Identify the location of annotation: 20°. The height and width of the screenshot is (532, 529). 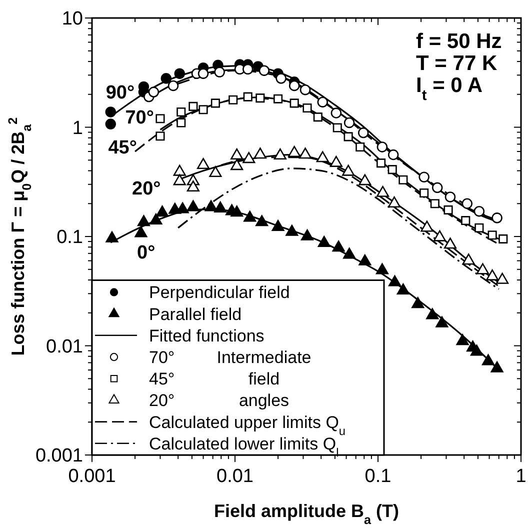
(146, 189).